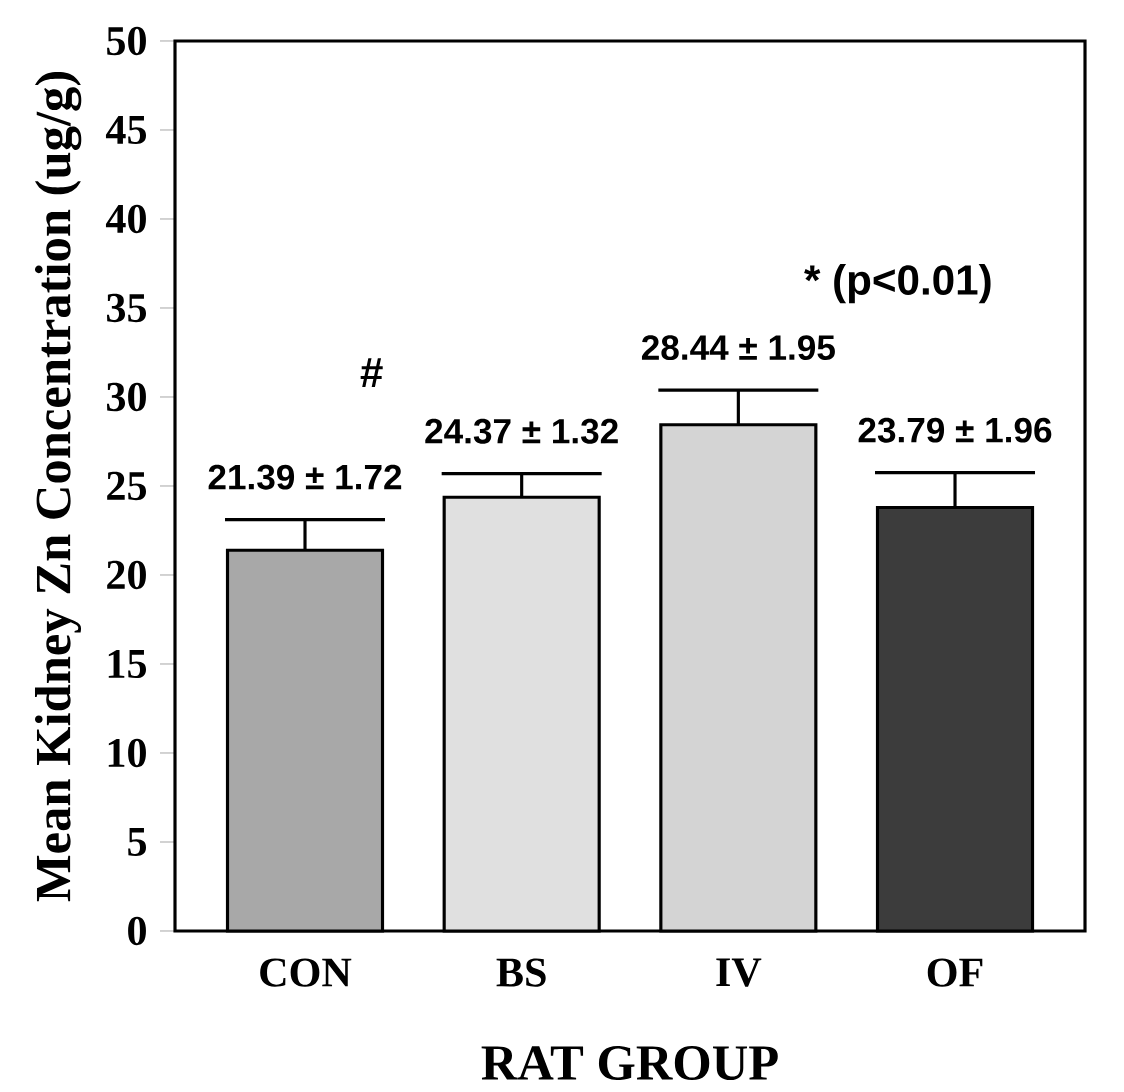 This screenshot has width=1124, height=1092. I want to click on y-tick-label: 0, so click(137, 931).